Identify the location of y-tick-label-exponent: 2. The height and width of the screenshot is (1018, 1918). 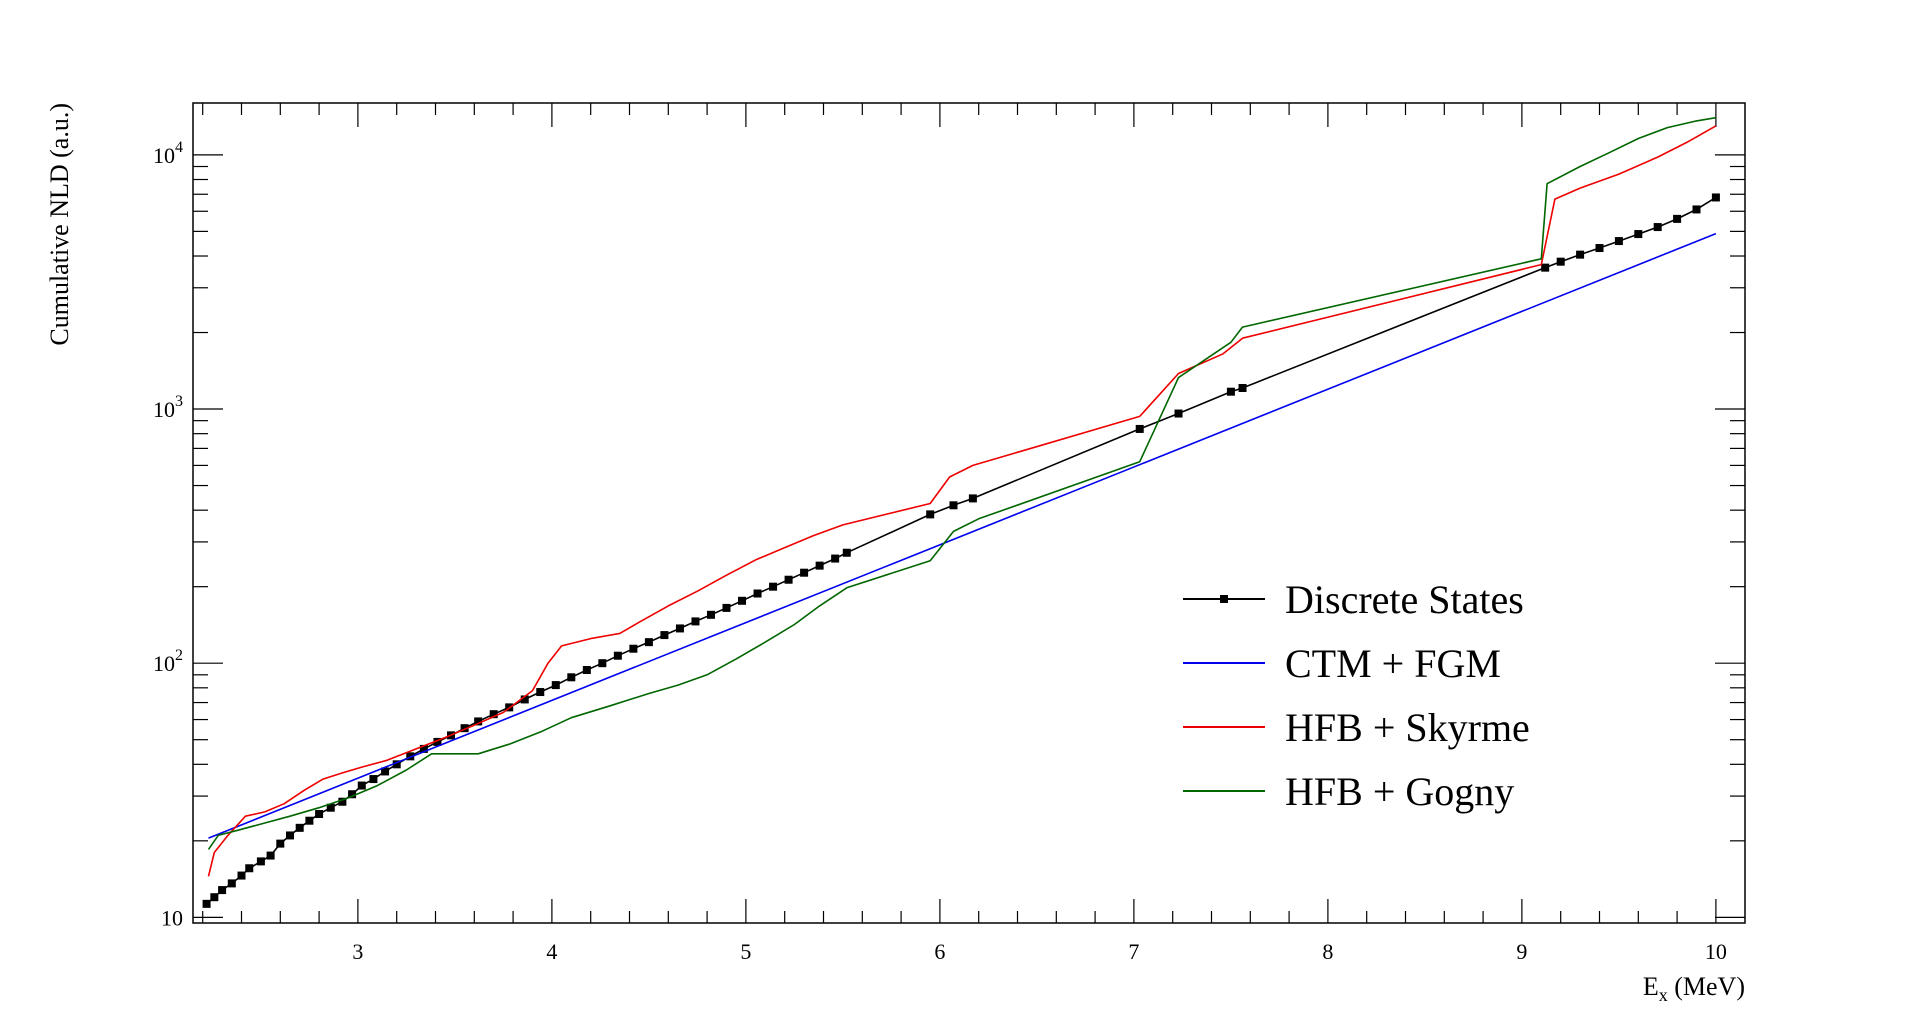
(179, 655).